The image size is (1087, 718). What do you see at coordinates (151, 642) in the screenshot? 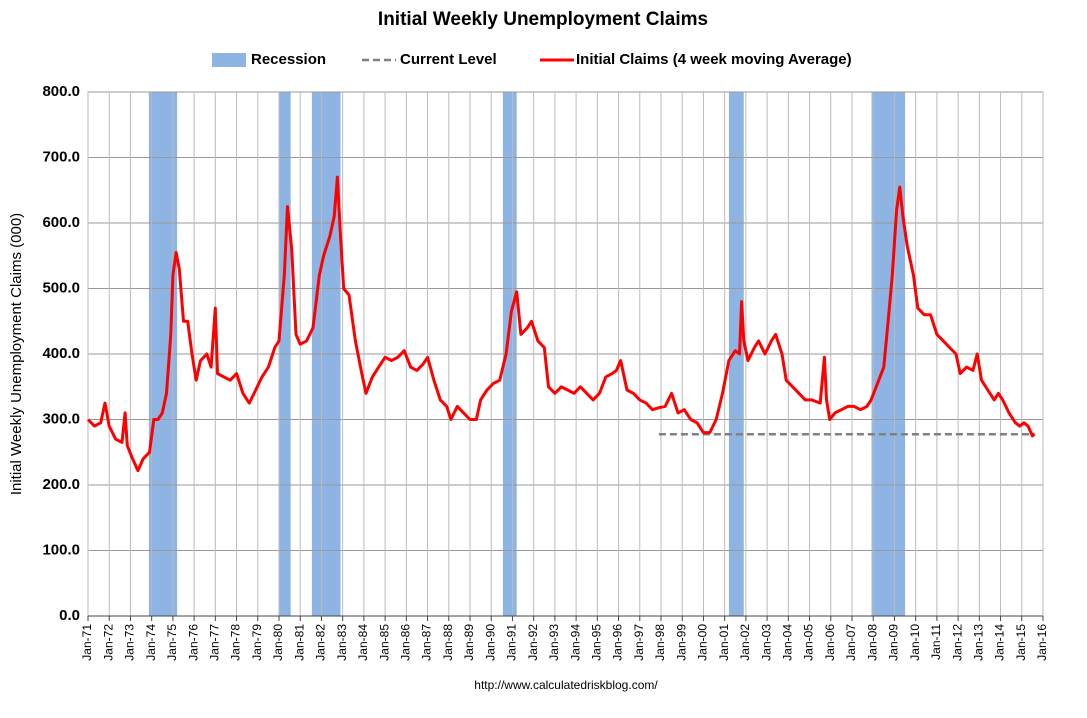
I see `x-tick-label: Jan-74` at bounding box center [151, 642].